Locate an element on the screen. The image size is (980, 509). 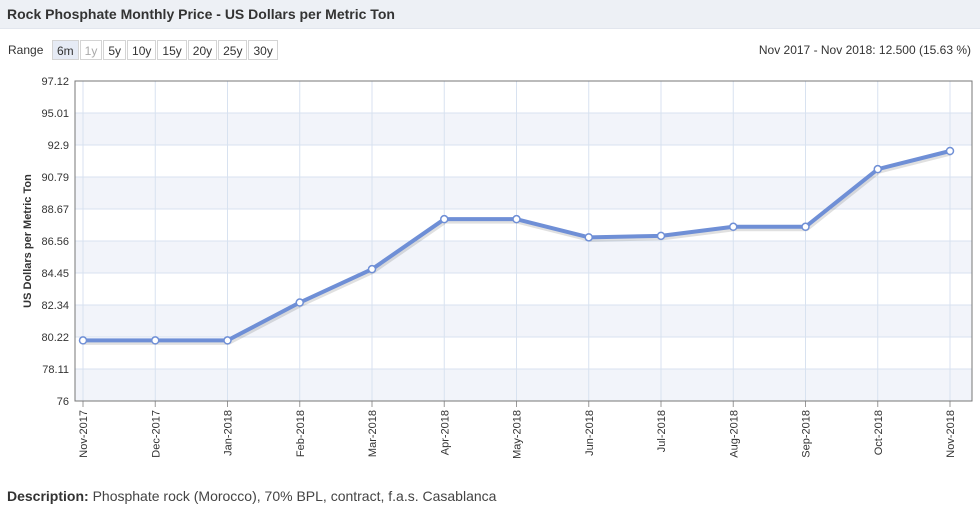
range-label: Range is located at coordinates (26, 50).